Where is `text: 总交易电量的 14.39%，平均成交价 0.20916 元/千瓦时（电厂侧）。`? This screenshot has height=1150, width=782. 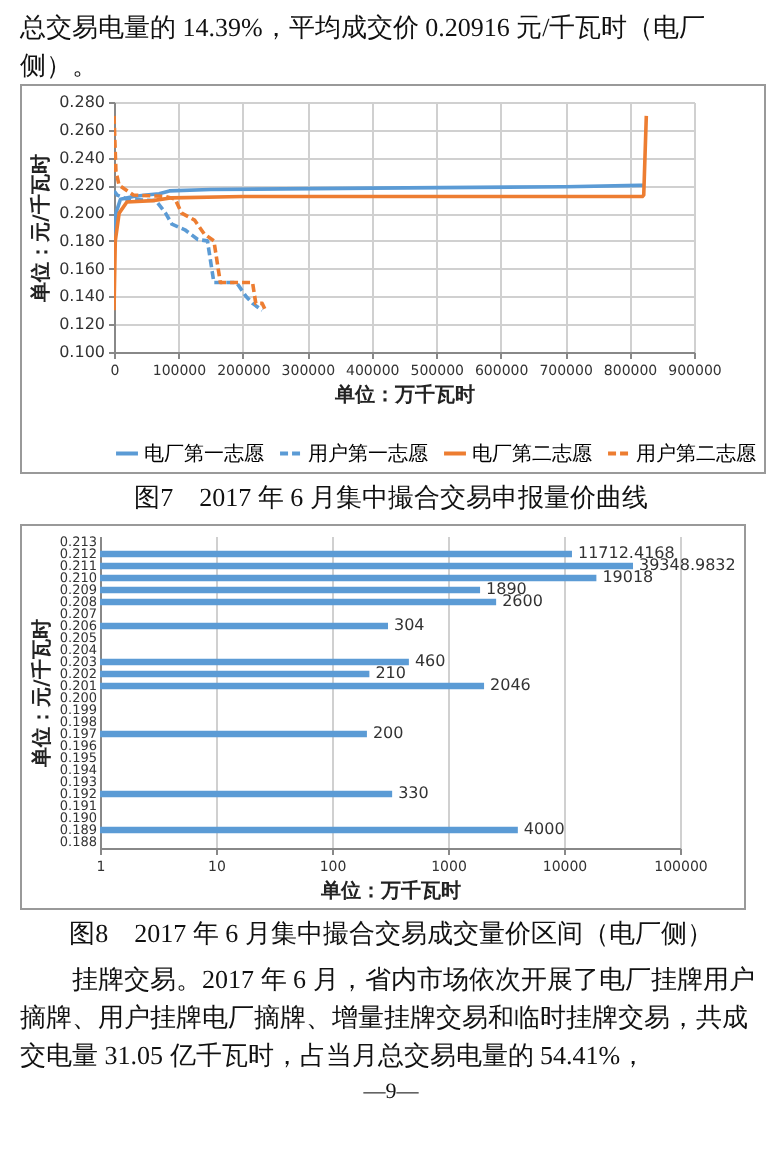
text: 总交易电量的 14.39%，平均成交价 0.20916 元/千瓦时（电厂侧）。 is located at coordinates (364, 47).